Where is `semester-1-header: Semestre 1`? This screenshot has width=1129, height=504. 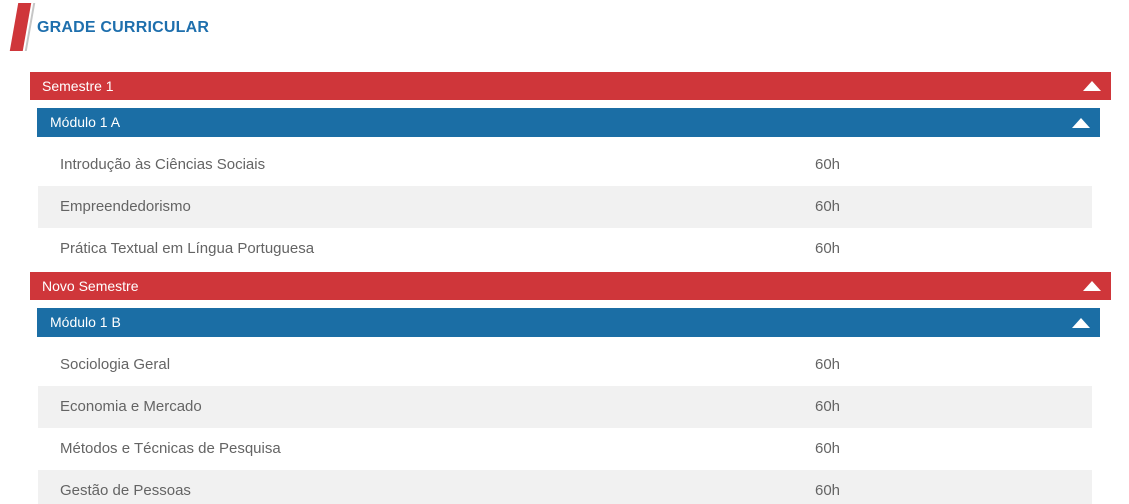 semester-1-header: Semestre 1 is located at coordinates (570, 86).